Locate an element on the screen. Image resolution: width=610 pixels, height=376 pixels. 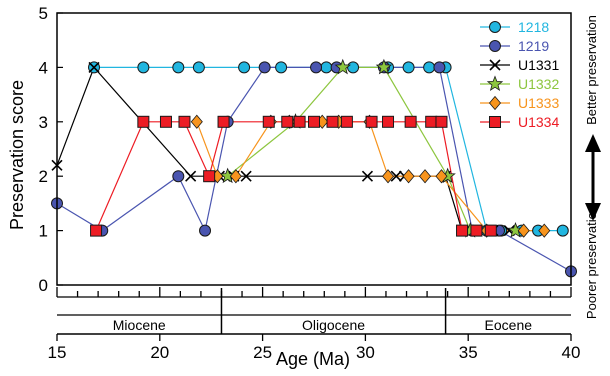
y-tick-label: 0 is located at coordinates (43, 285).